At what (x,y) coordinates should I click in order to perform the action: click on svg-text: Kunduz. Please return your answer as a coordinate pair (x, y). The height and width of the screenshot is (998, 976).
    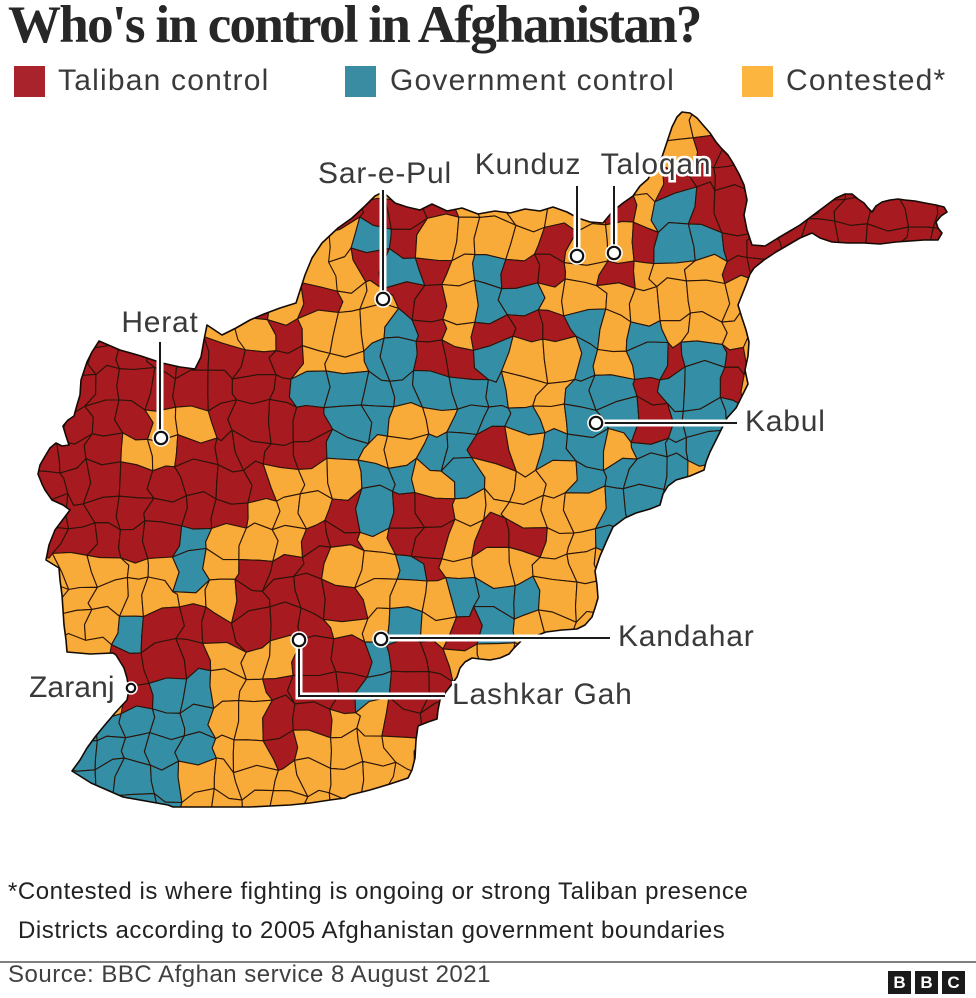
    Looking at the image, I should click on (528, 164).